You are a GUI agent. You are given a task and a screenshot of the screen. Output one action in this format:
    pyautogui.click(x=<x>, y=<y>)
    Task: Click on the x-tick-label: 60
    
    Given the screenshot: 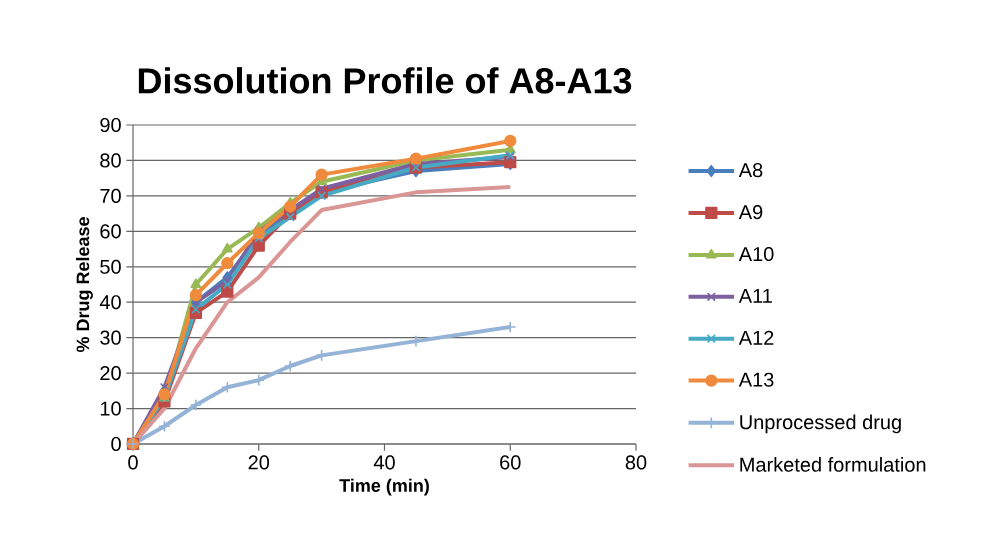 What is the action you would take?
    pyautogui.click(x=510, y=462)
    